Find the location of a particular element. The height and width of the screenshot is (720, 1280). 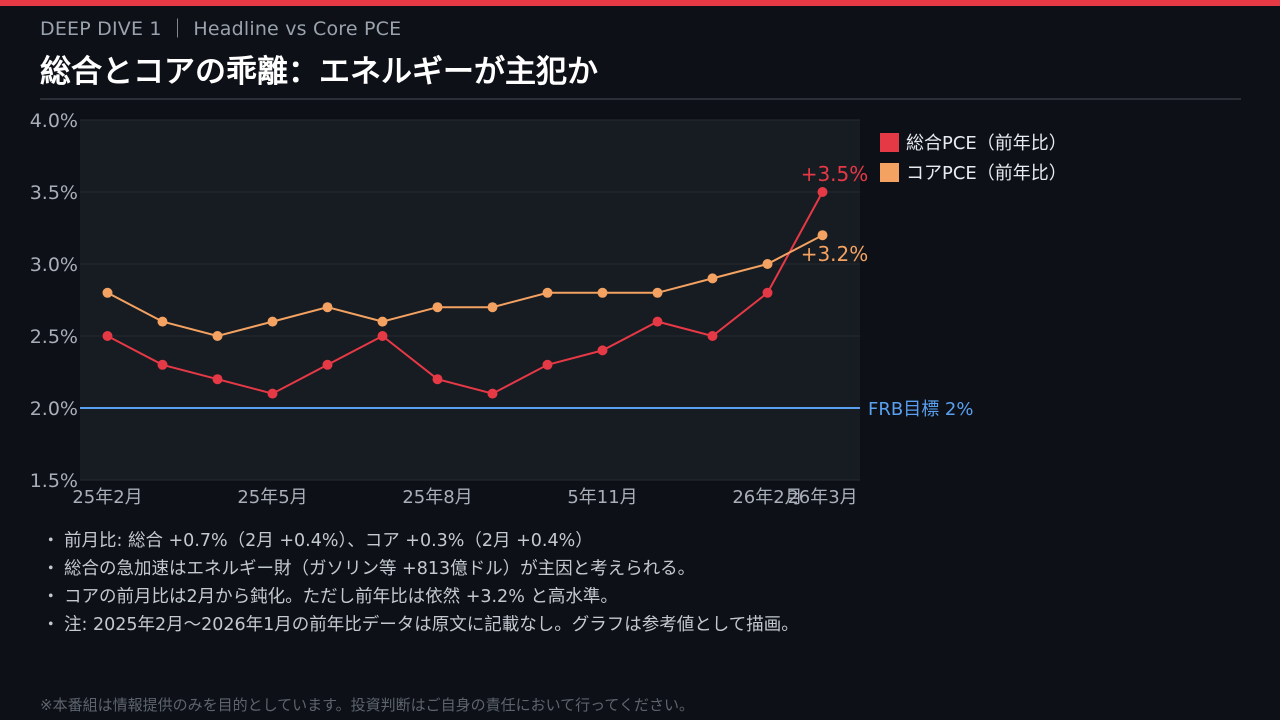

y-tick-label: 1.5% is located at coordinates (54, 481).